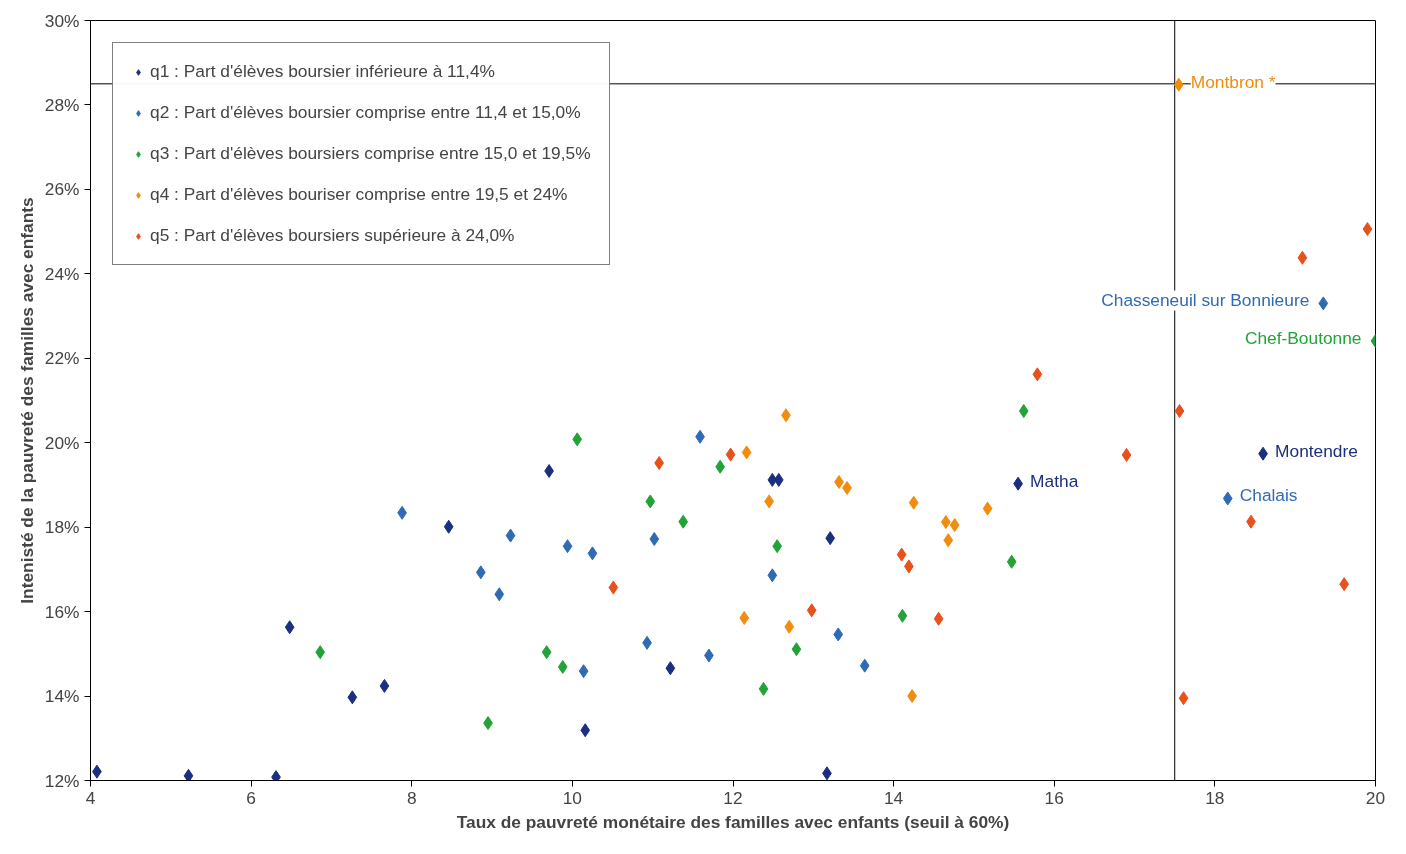 This screenshot has height=854, width=1406. Describe the element at coordinates (370, 153) in the screenshot. I see `legend-label: q3 : Part d'élèves boursiers comprise entre 15,0 et 19,5%` at that location.